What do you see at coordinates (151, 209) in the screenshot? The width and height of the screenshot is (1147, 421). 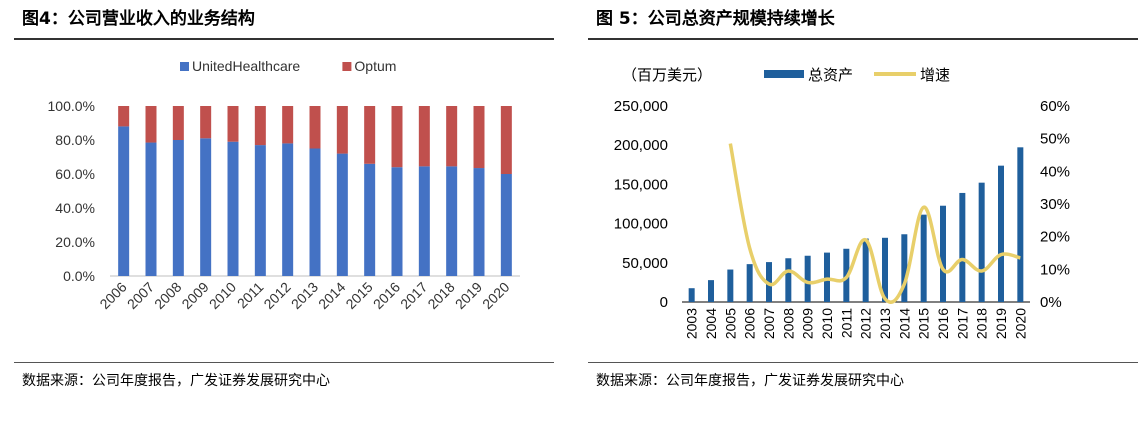 I see `bar-unitedhealthcare-2007` at bounding box center [151, 209].